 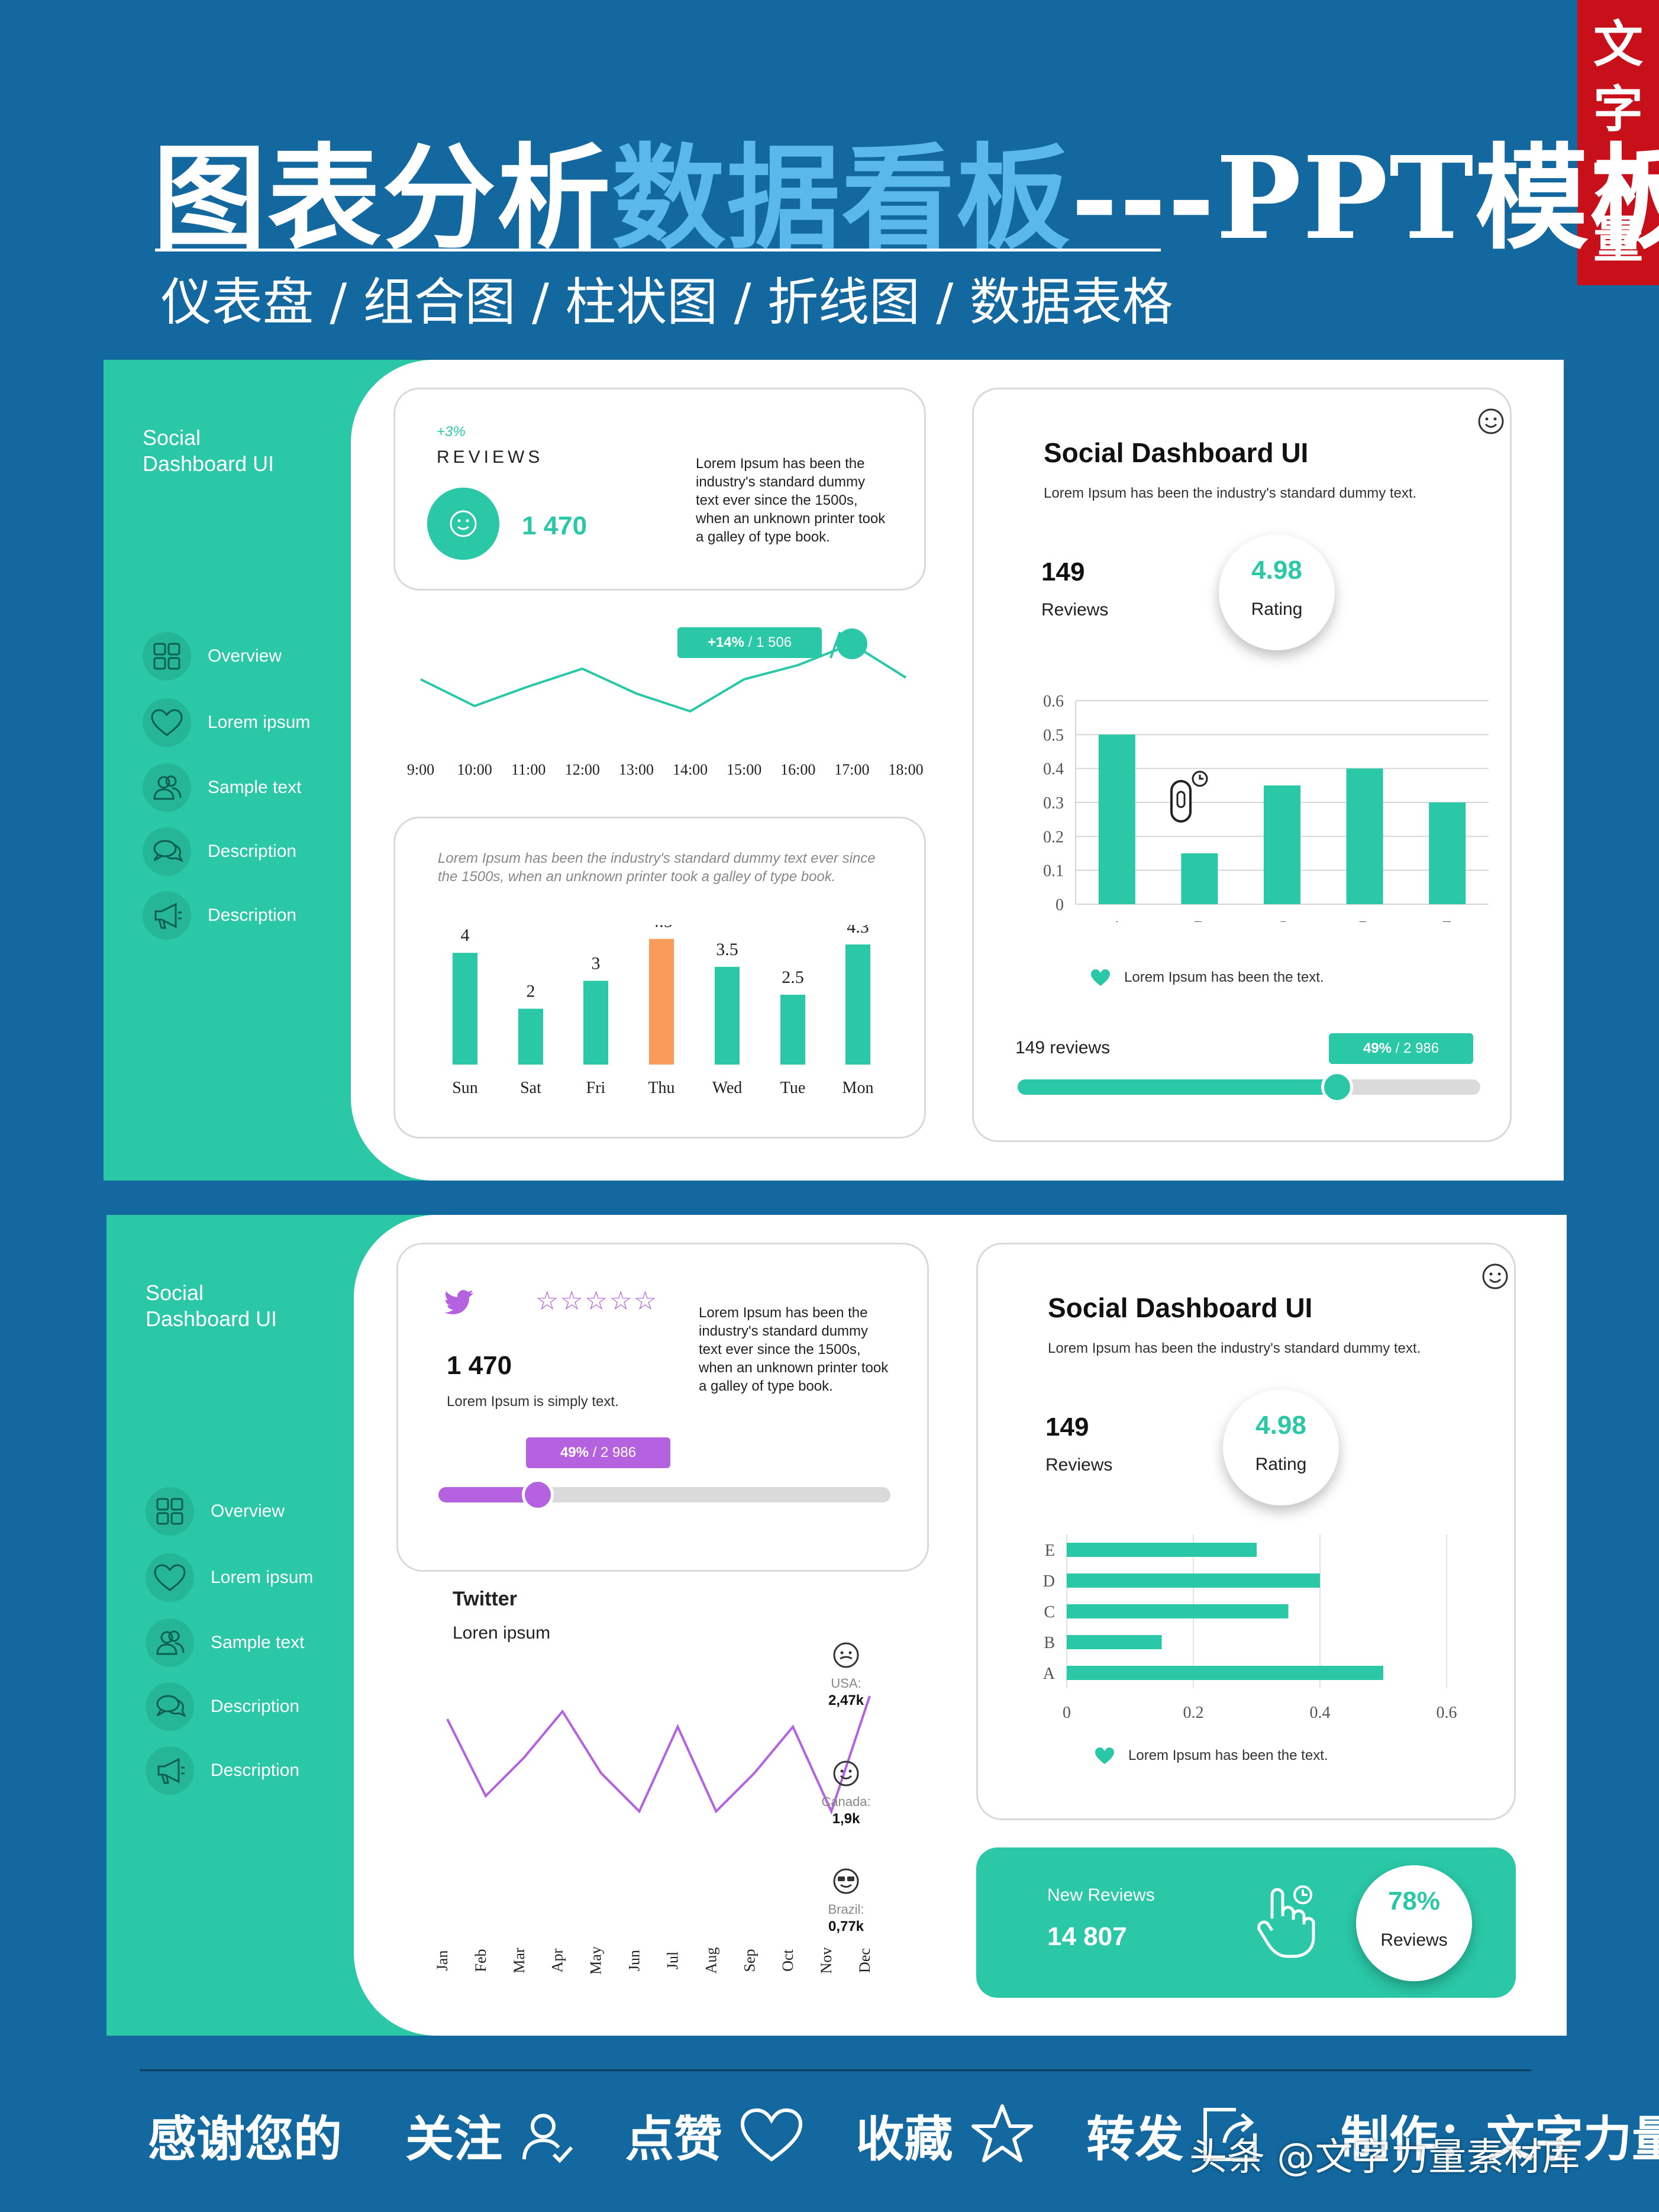 What do you see at coordinates (1063, 571) in the screenshot?
I see `reviews-count: 149` at bounding box center [1063, 571].